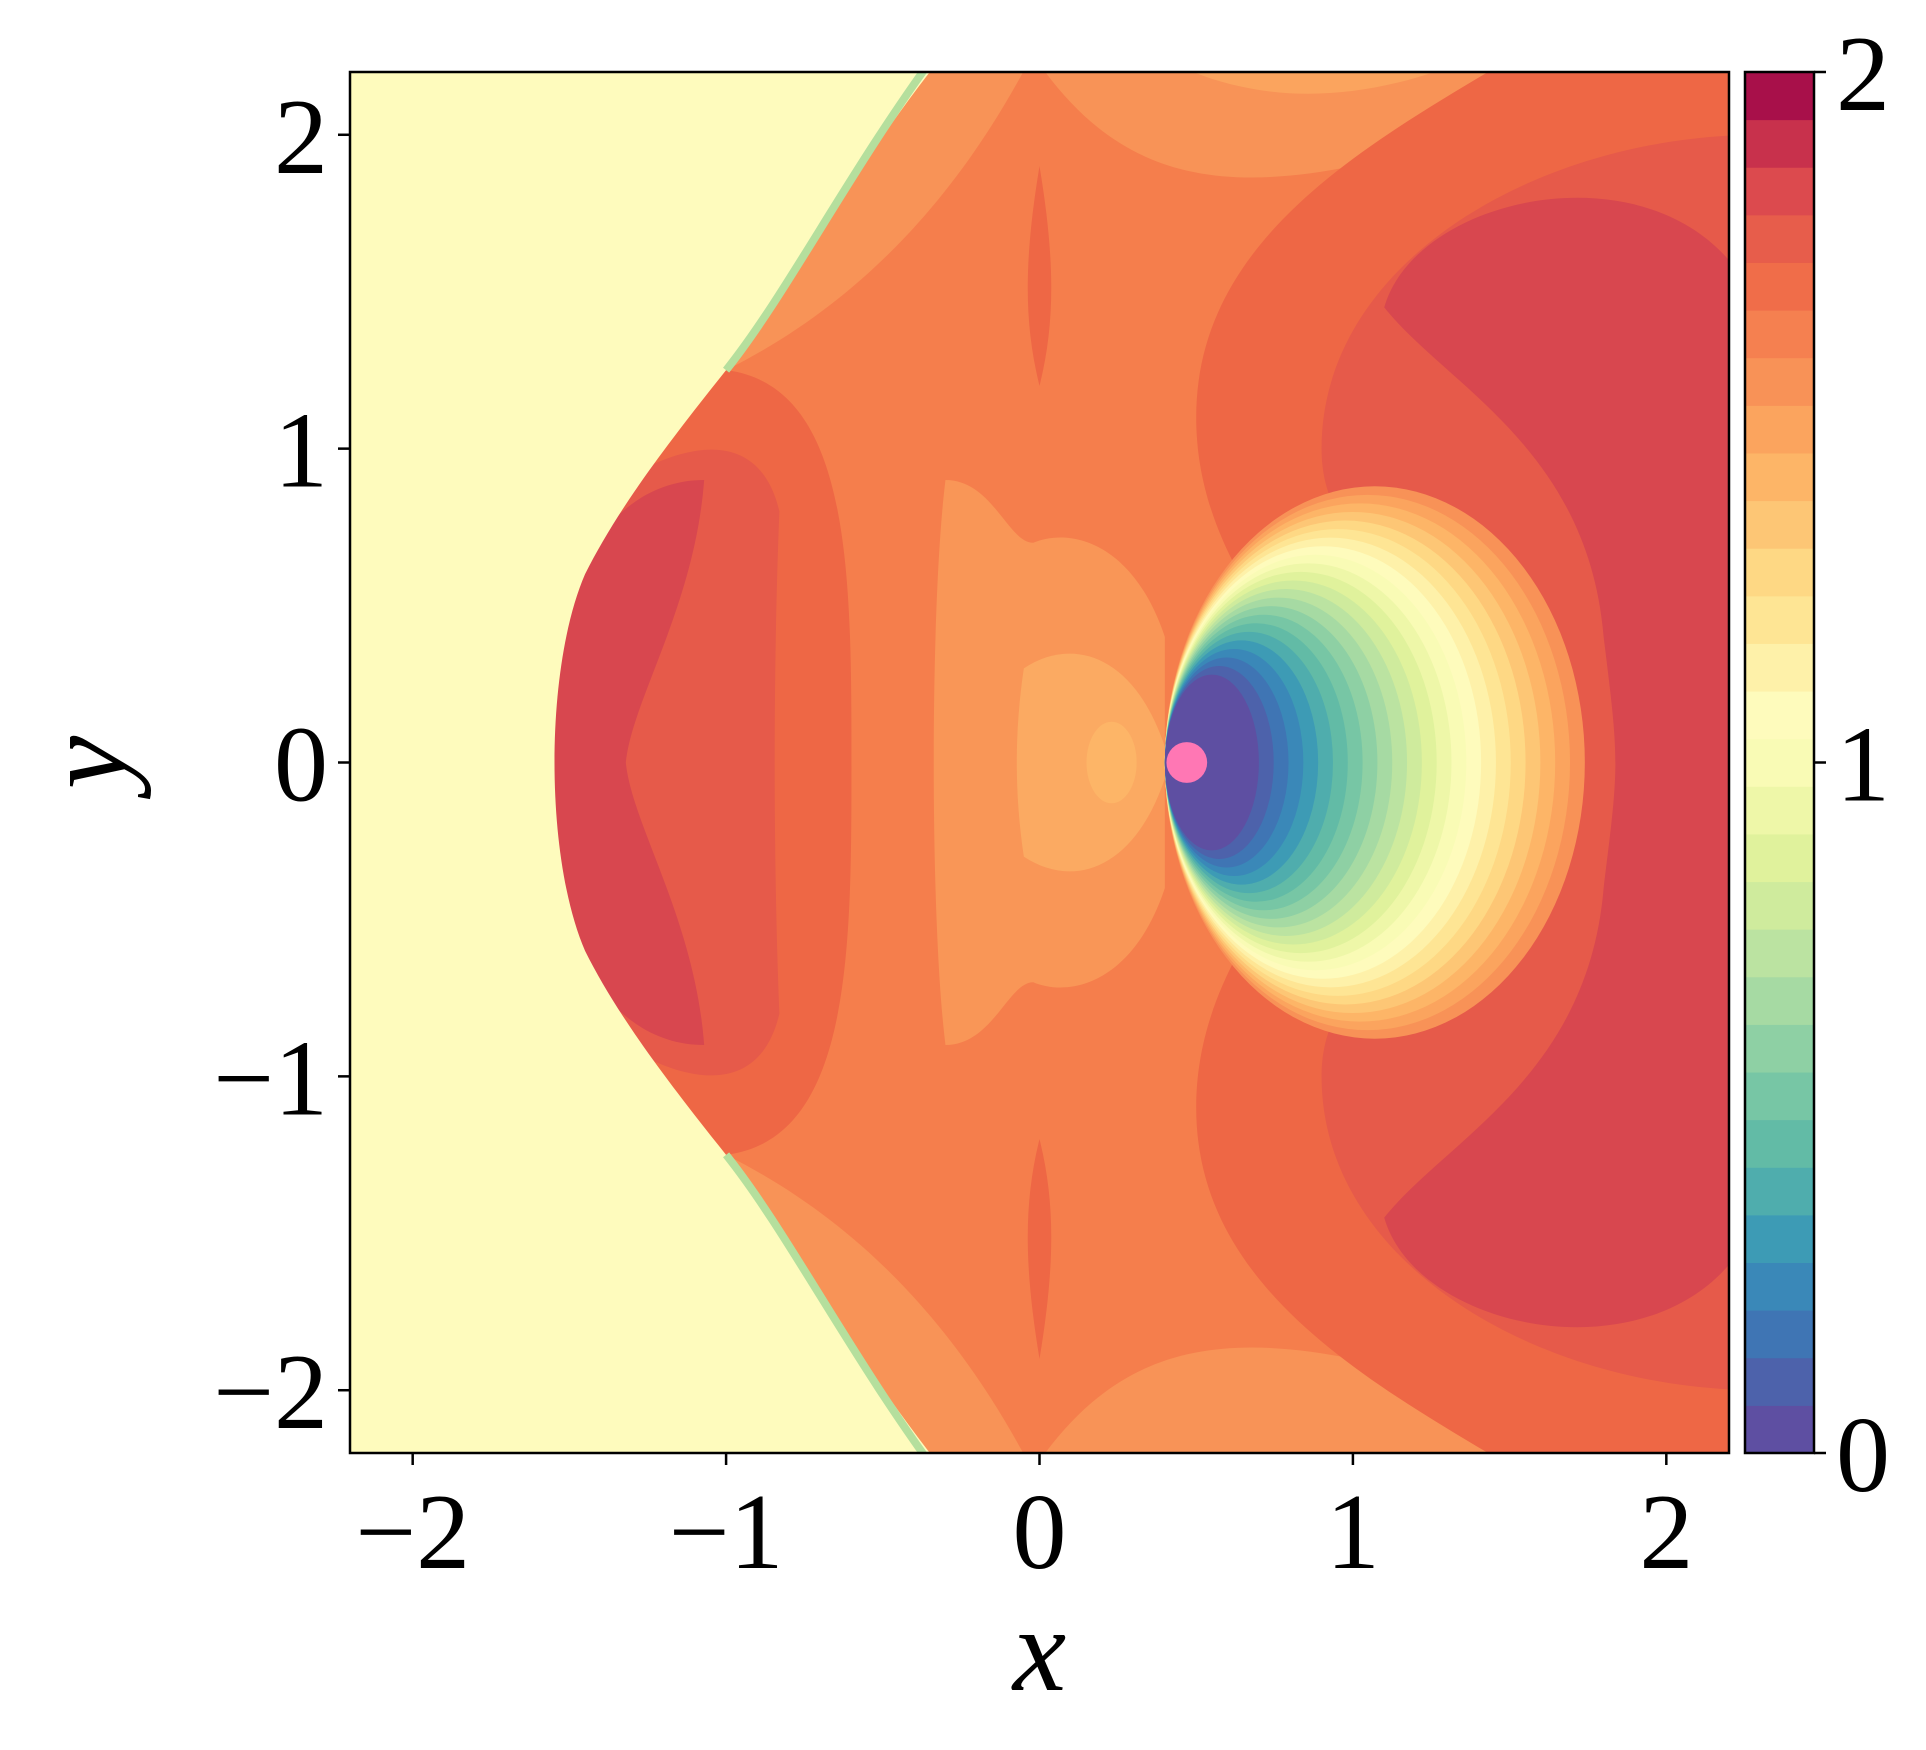  Describe the element at coordinates (1038, 1649) in the screenshot. I see `x-axis-label: x` at that location.